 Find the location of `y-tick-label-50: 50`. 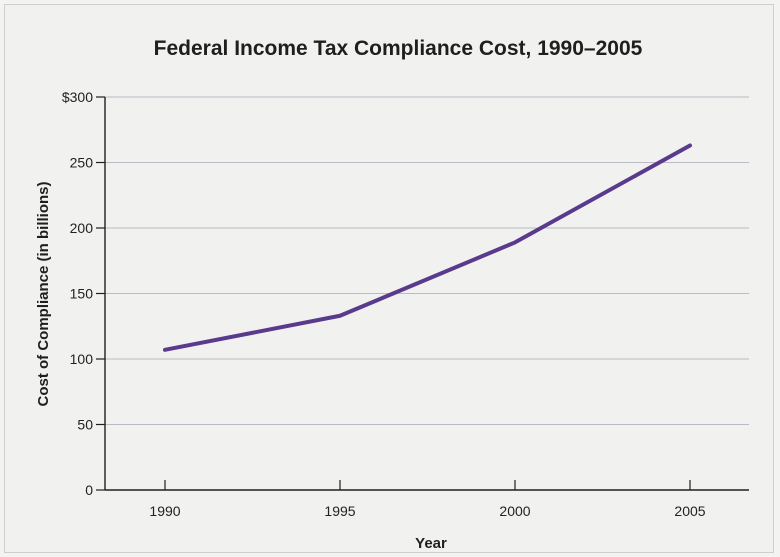

y-tick-label-50: 50 is located at coordinates (85, 425).